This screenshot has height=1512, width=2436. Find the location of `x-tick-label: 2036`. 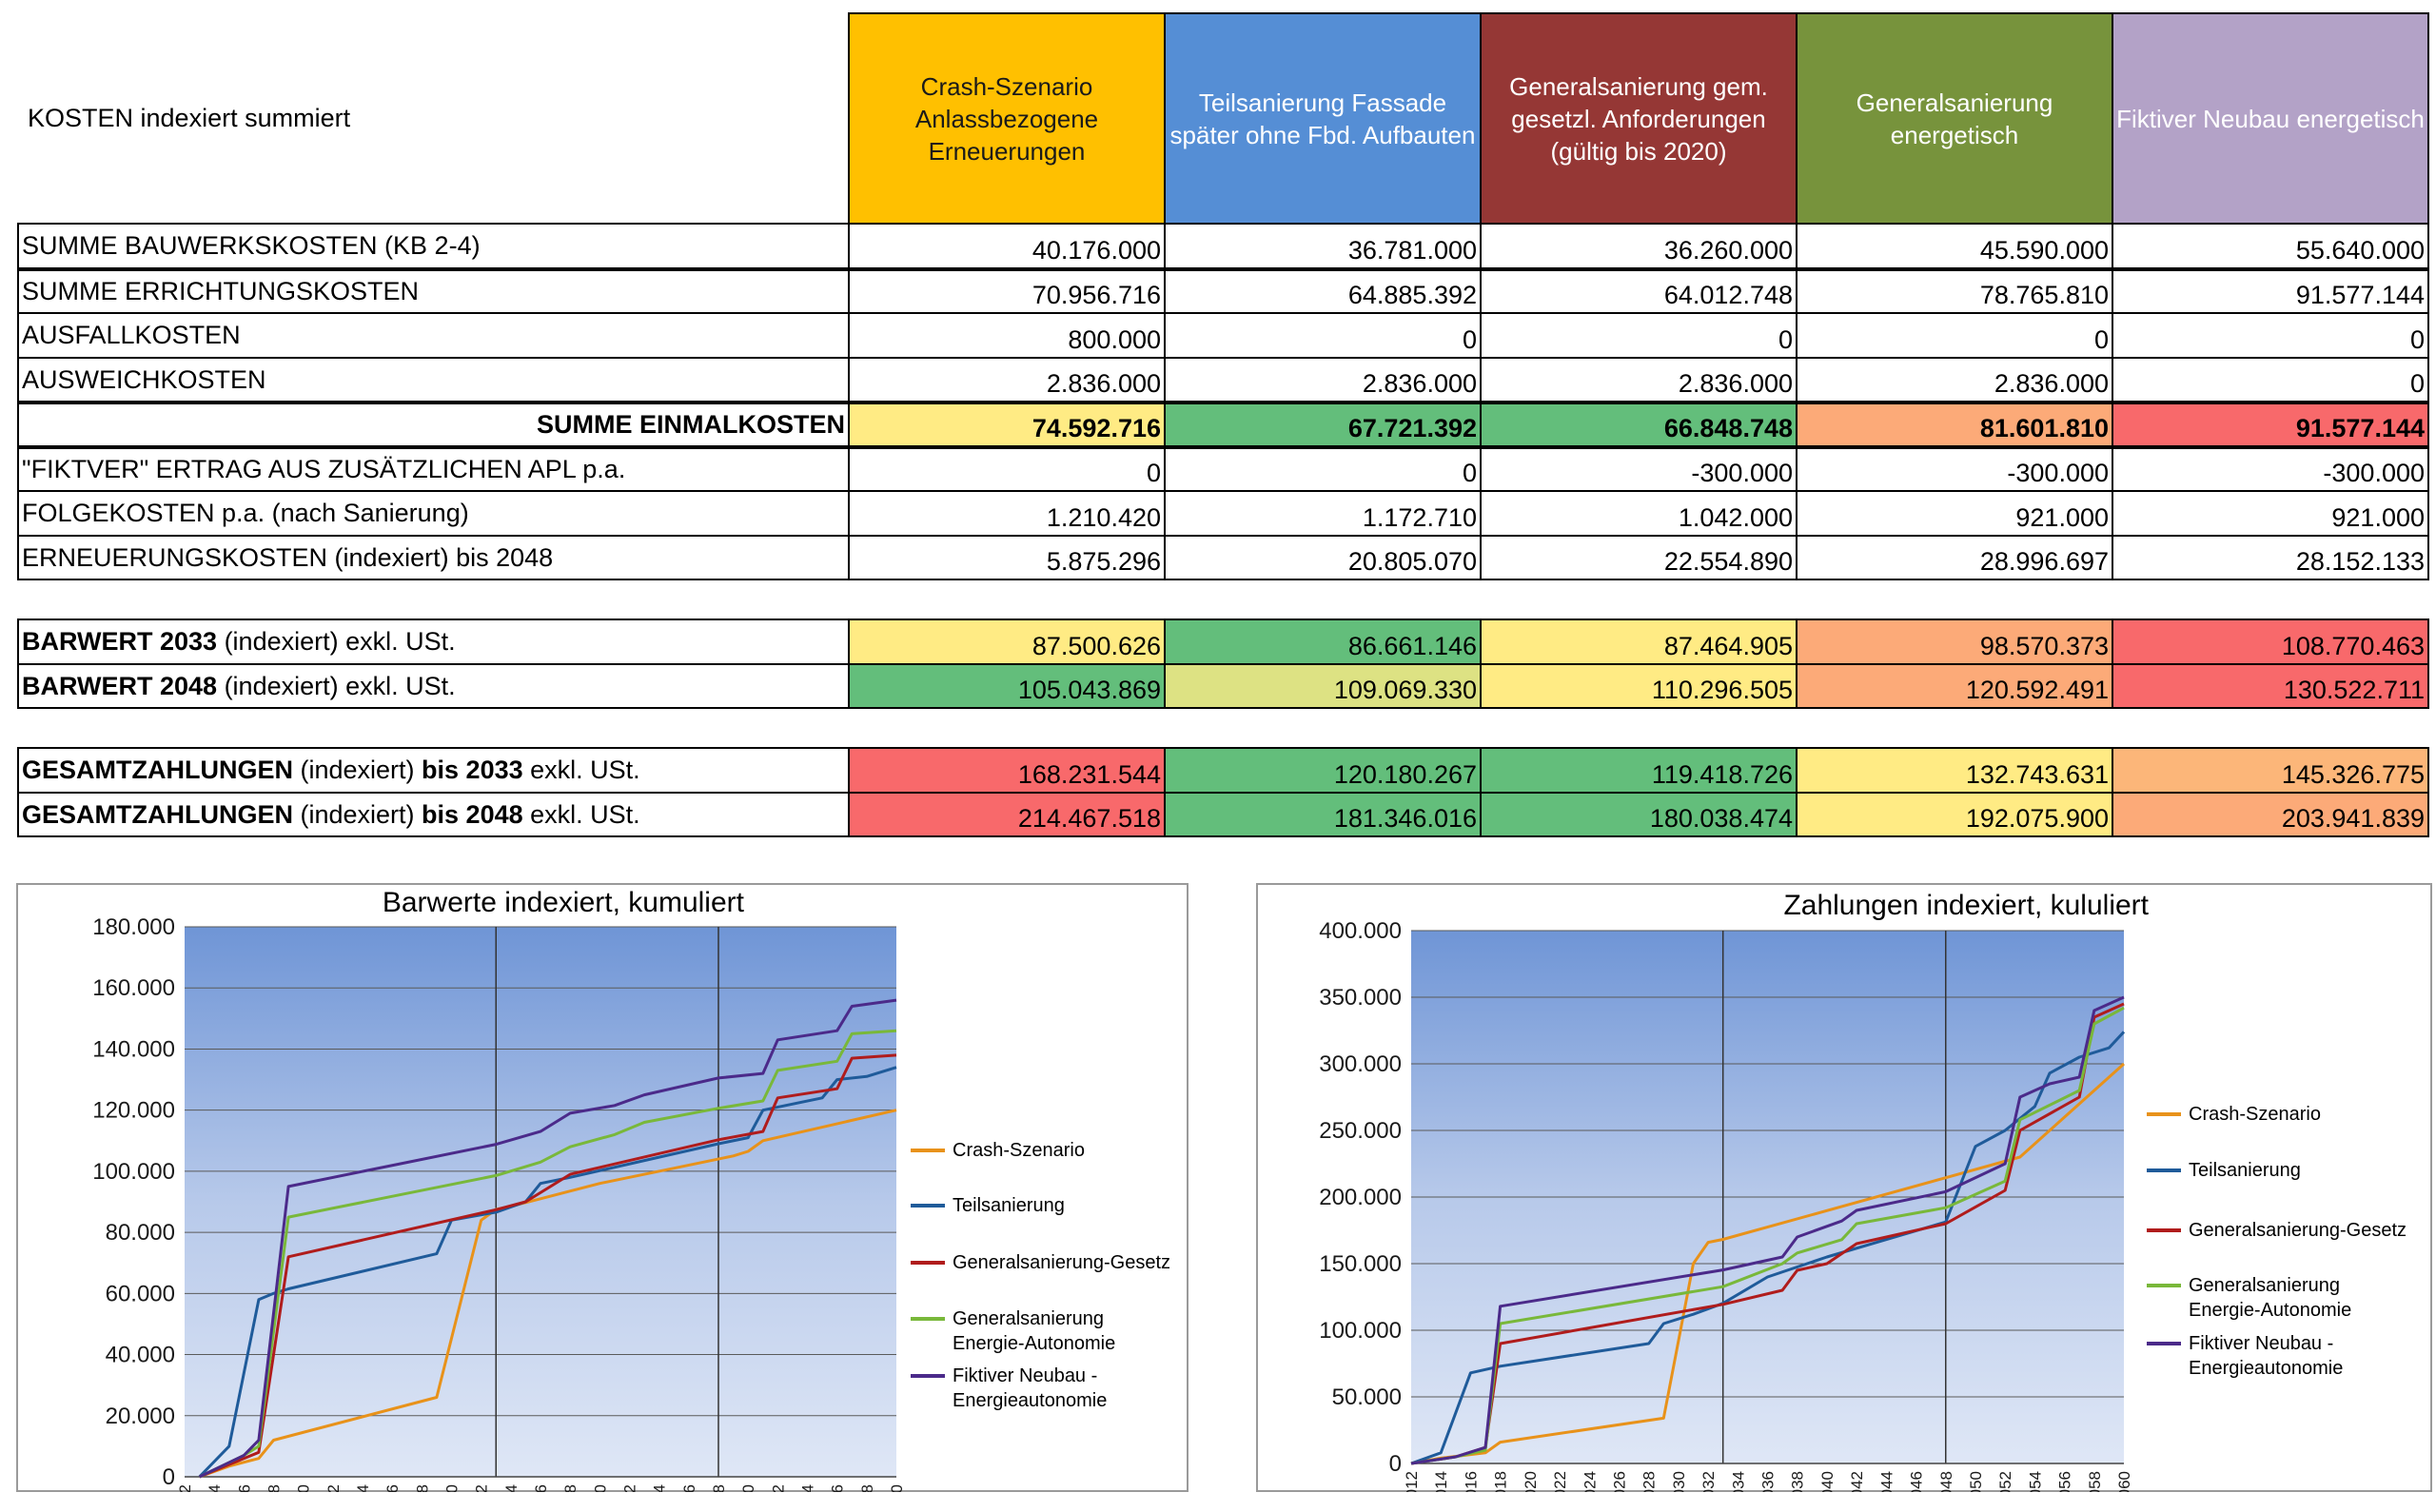

x-tick-label: 2036 is located at coordinates (541, 1488).